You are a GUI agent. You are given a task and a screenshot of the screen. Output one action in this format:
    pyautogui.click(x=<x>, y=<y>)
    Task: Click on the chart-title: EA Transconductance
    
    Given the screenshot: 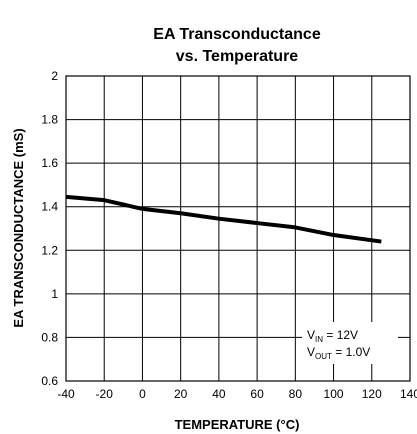 What is the action you would take?
    pyautogui.click(x=237, y=34)
    